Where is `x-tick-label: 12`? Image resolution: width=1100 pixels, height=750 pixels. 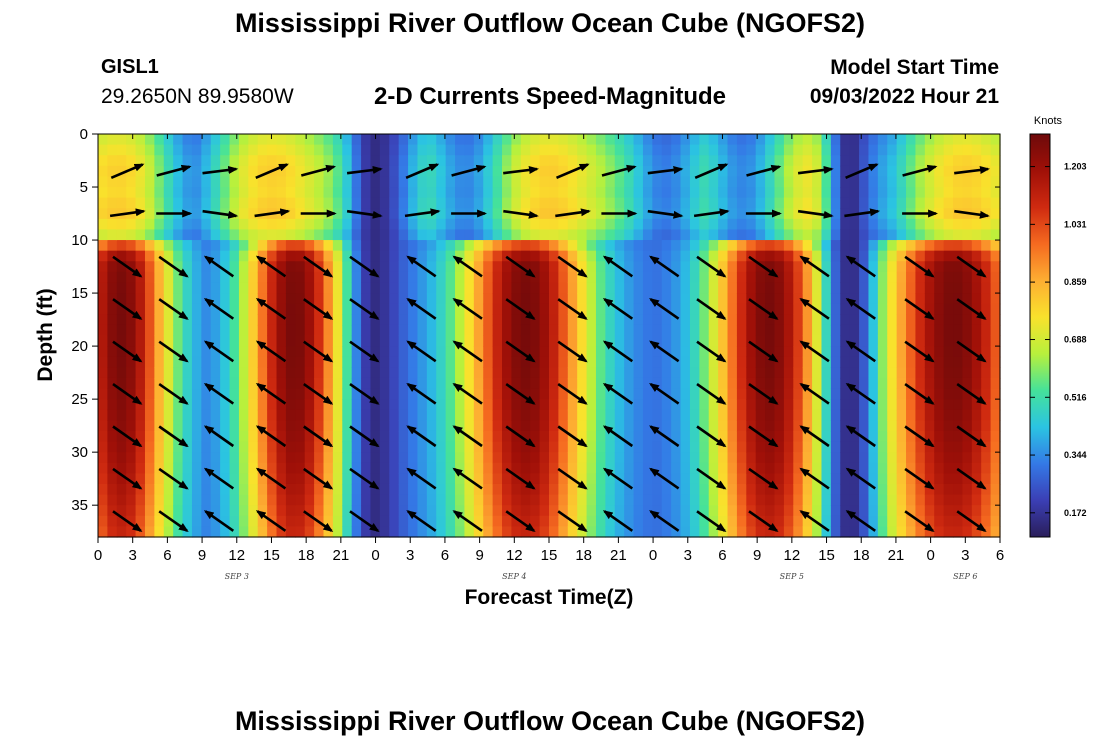 x-tick-label: 12 is located at coordinates (792, 555).